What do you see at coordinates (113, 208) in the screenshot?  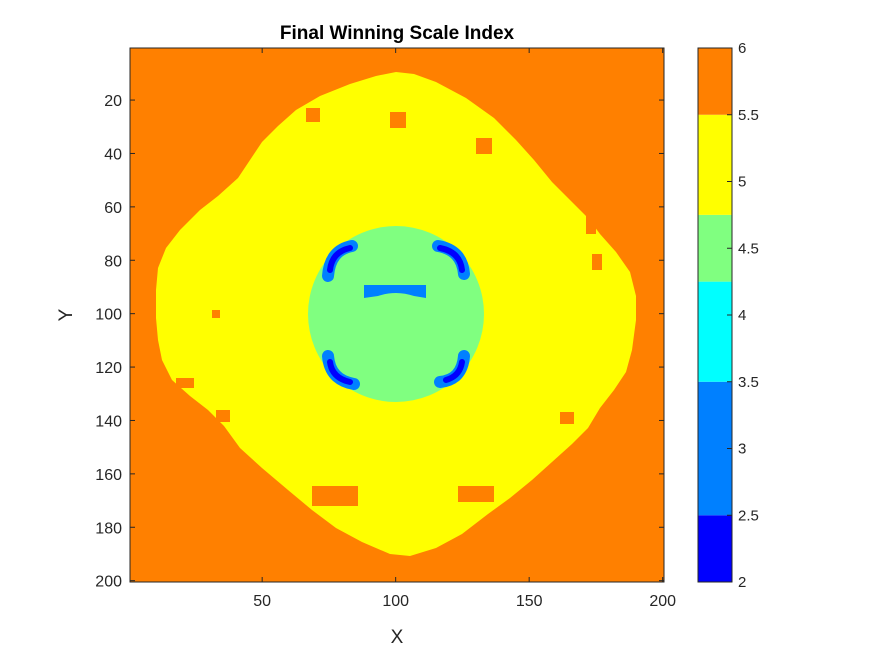 I see `y-tick-label: 60` at bounding box center [113, 208].